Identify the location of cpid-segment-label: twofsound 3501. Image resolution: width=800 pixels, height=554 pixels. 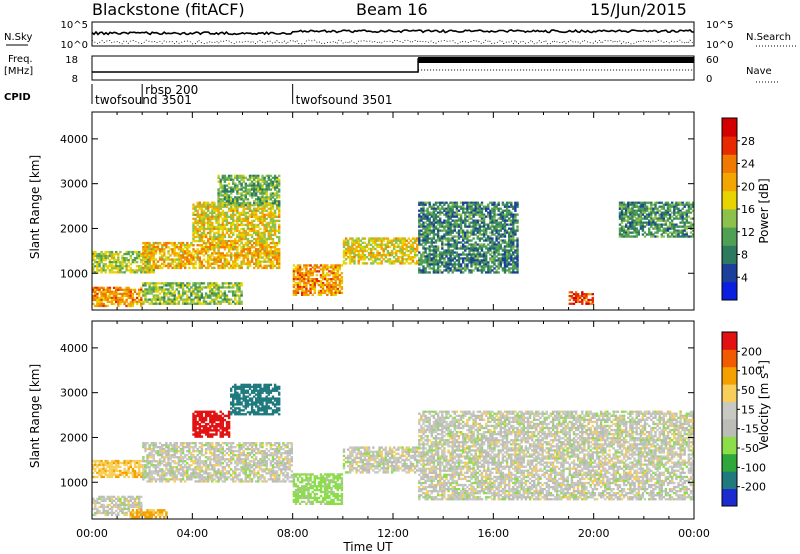
(344, 100).